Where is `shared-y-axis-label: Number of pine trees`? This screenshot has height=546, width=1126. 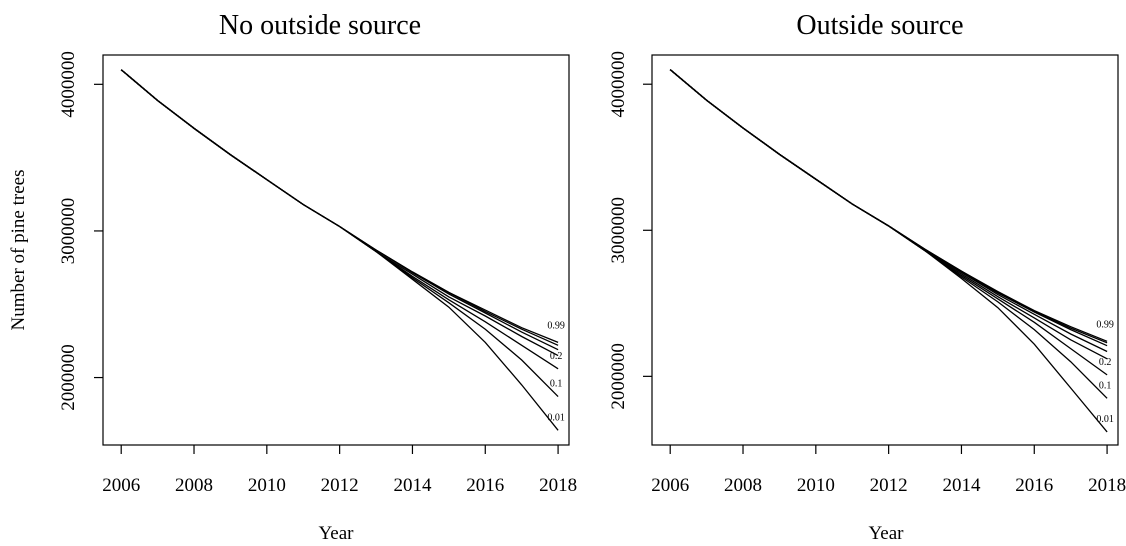
shared-y-axis-label: Number of pine trees is located at coordinates (18, 250).